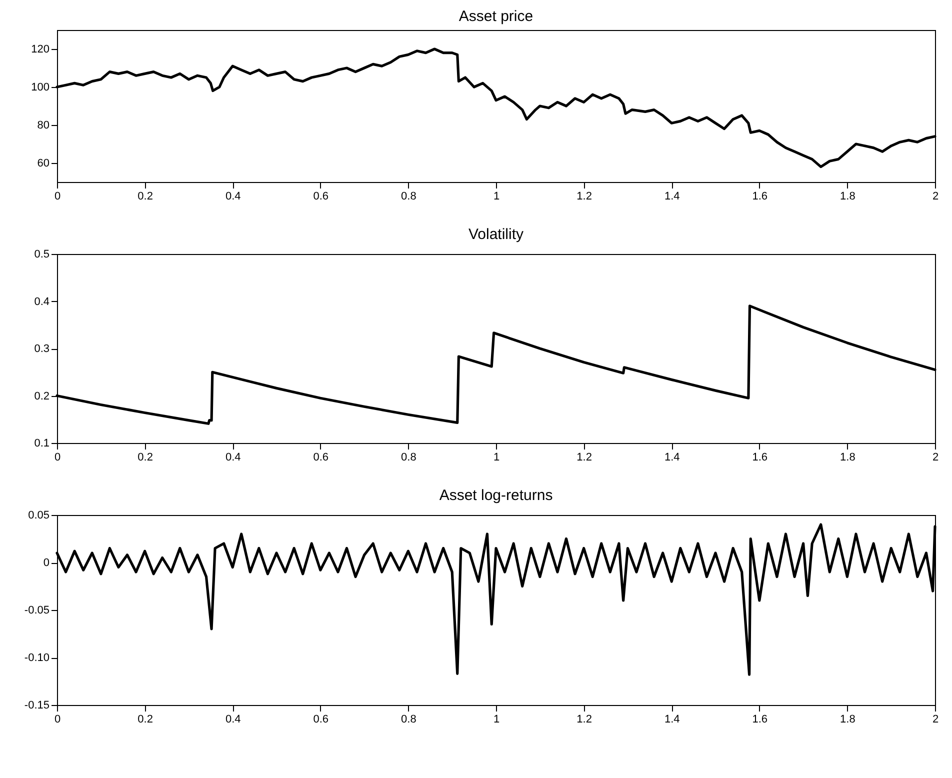  What do you see at coordinates (39, 516) in the screenshot?
I see `y-tick-label: 0.05` at bounding box center [39, 516].